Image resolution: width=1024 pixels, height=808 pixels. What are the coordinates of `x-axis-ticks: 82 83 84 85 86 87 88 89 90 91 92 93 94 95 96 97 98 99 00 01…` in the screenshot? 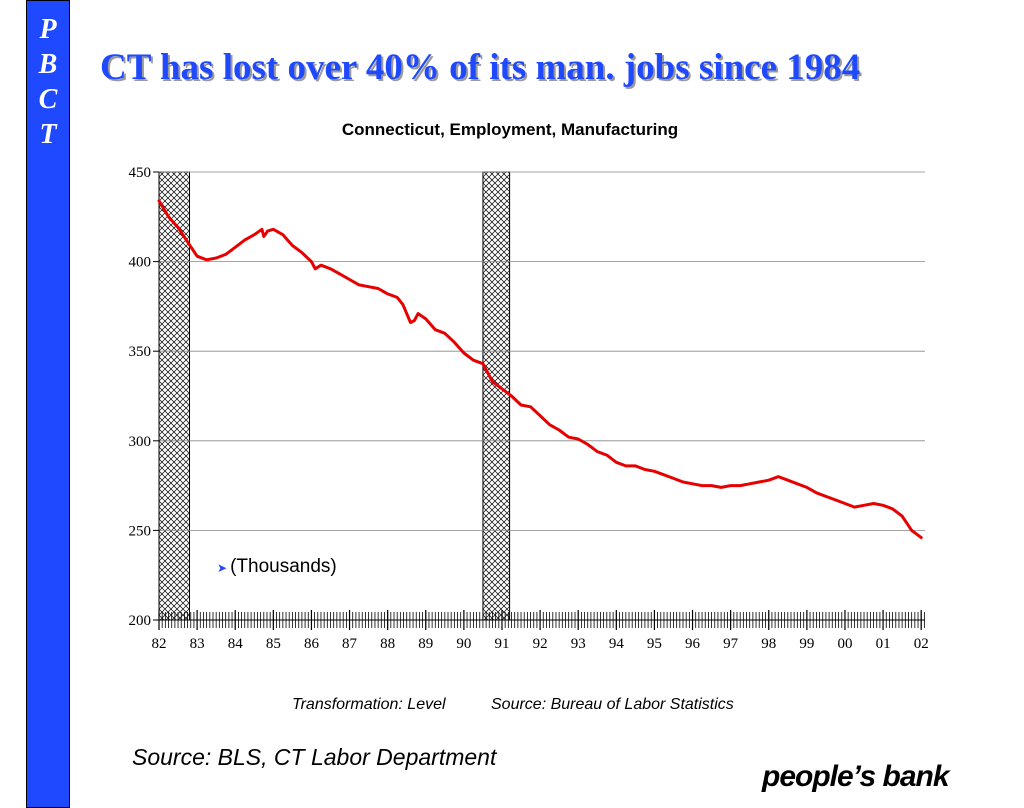 It's located at (540, 631).